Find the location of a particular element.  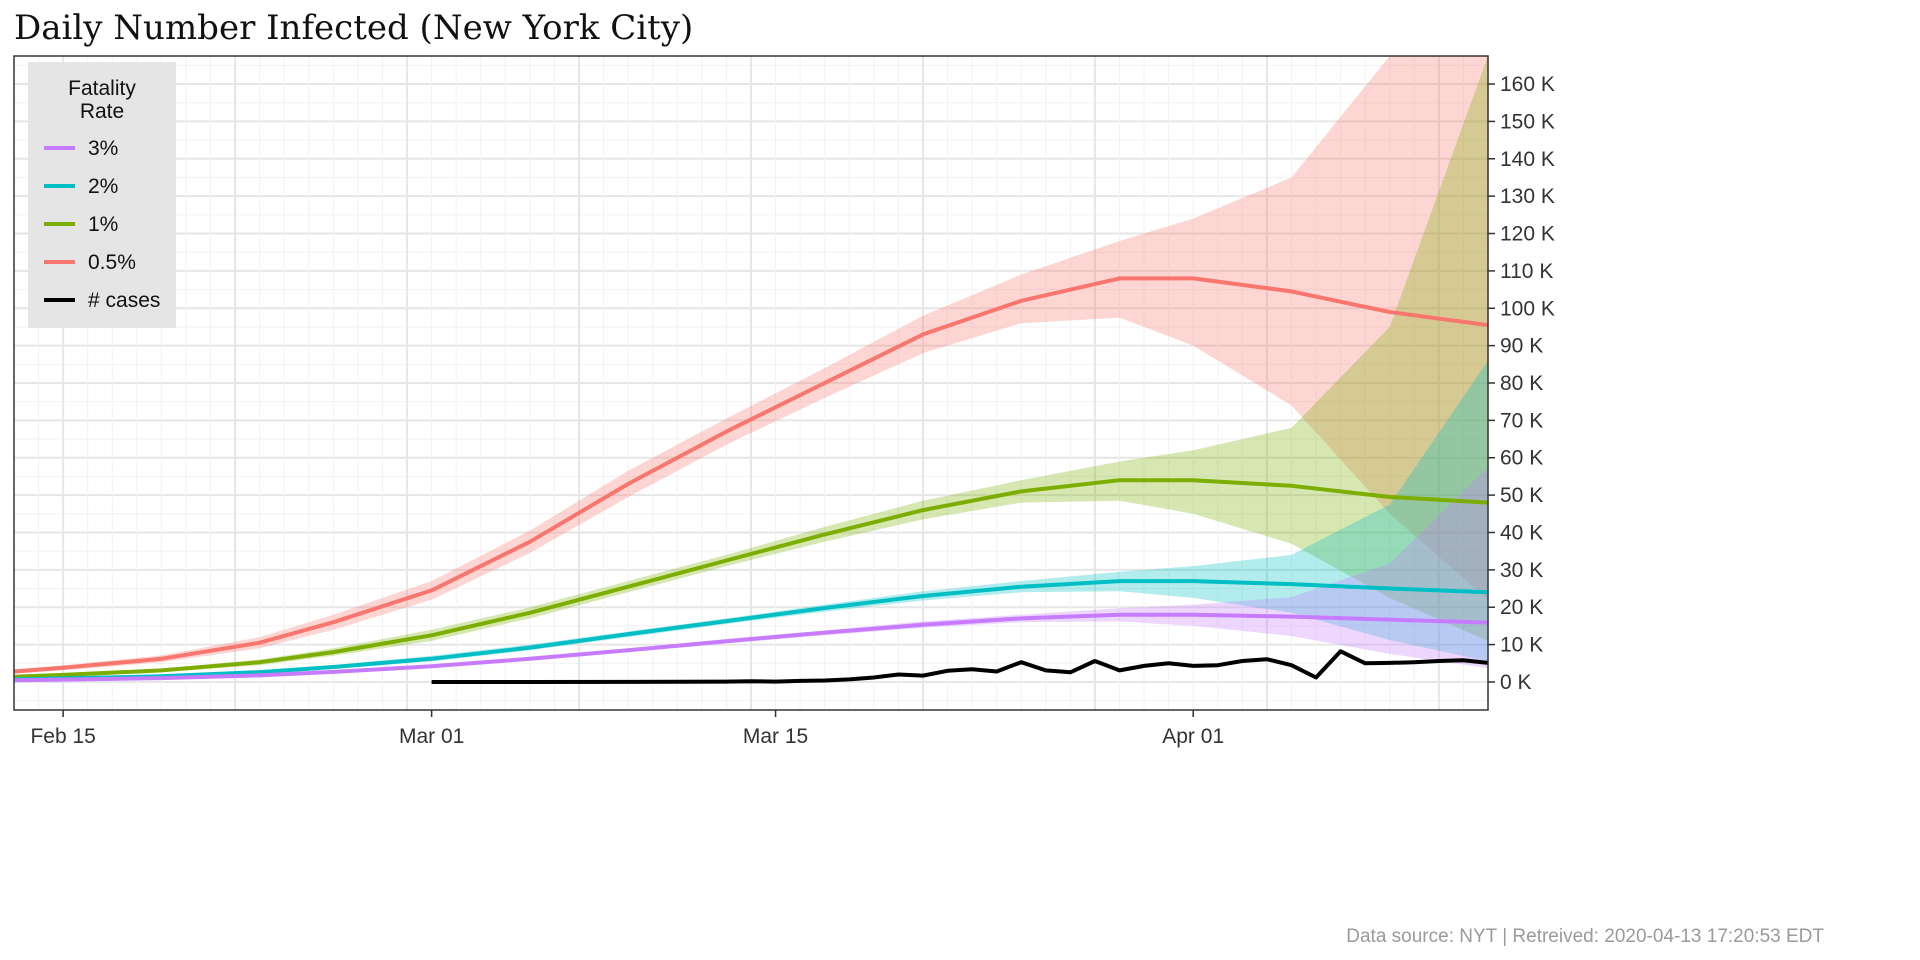

x-axis: Feb 15 Mar 01 Mar 15 Apr 01 is located at coordinates (627, 729).